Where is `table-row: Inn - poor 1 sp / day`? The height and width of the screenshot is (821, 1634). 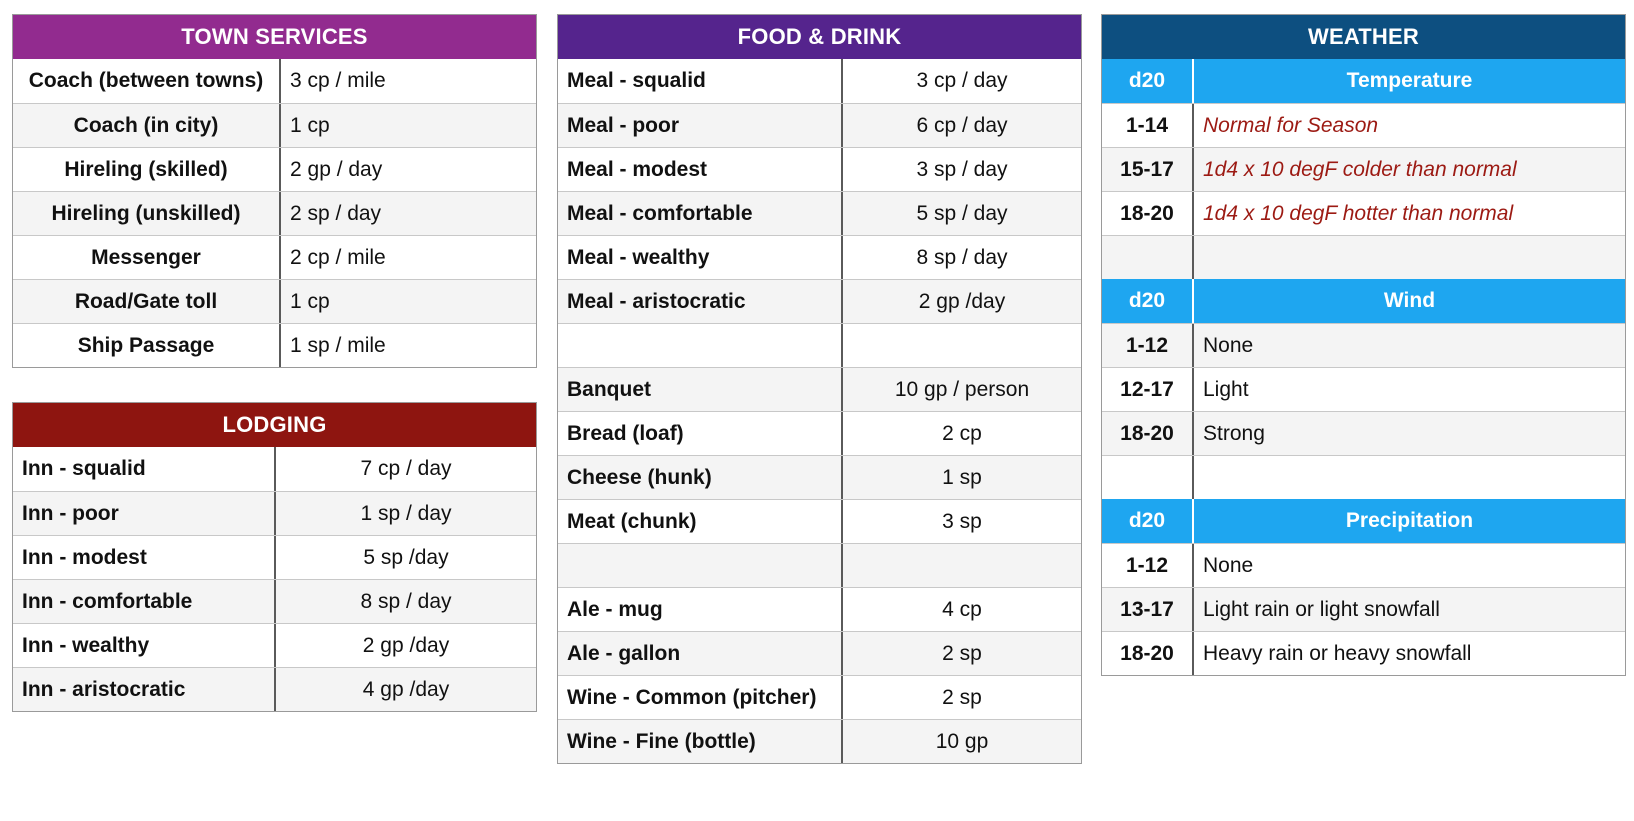
table-row: Inn - poor 1 sp / day is located at coordinates (274, 513).